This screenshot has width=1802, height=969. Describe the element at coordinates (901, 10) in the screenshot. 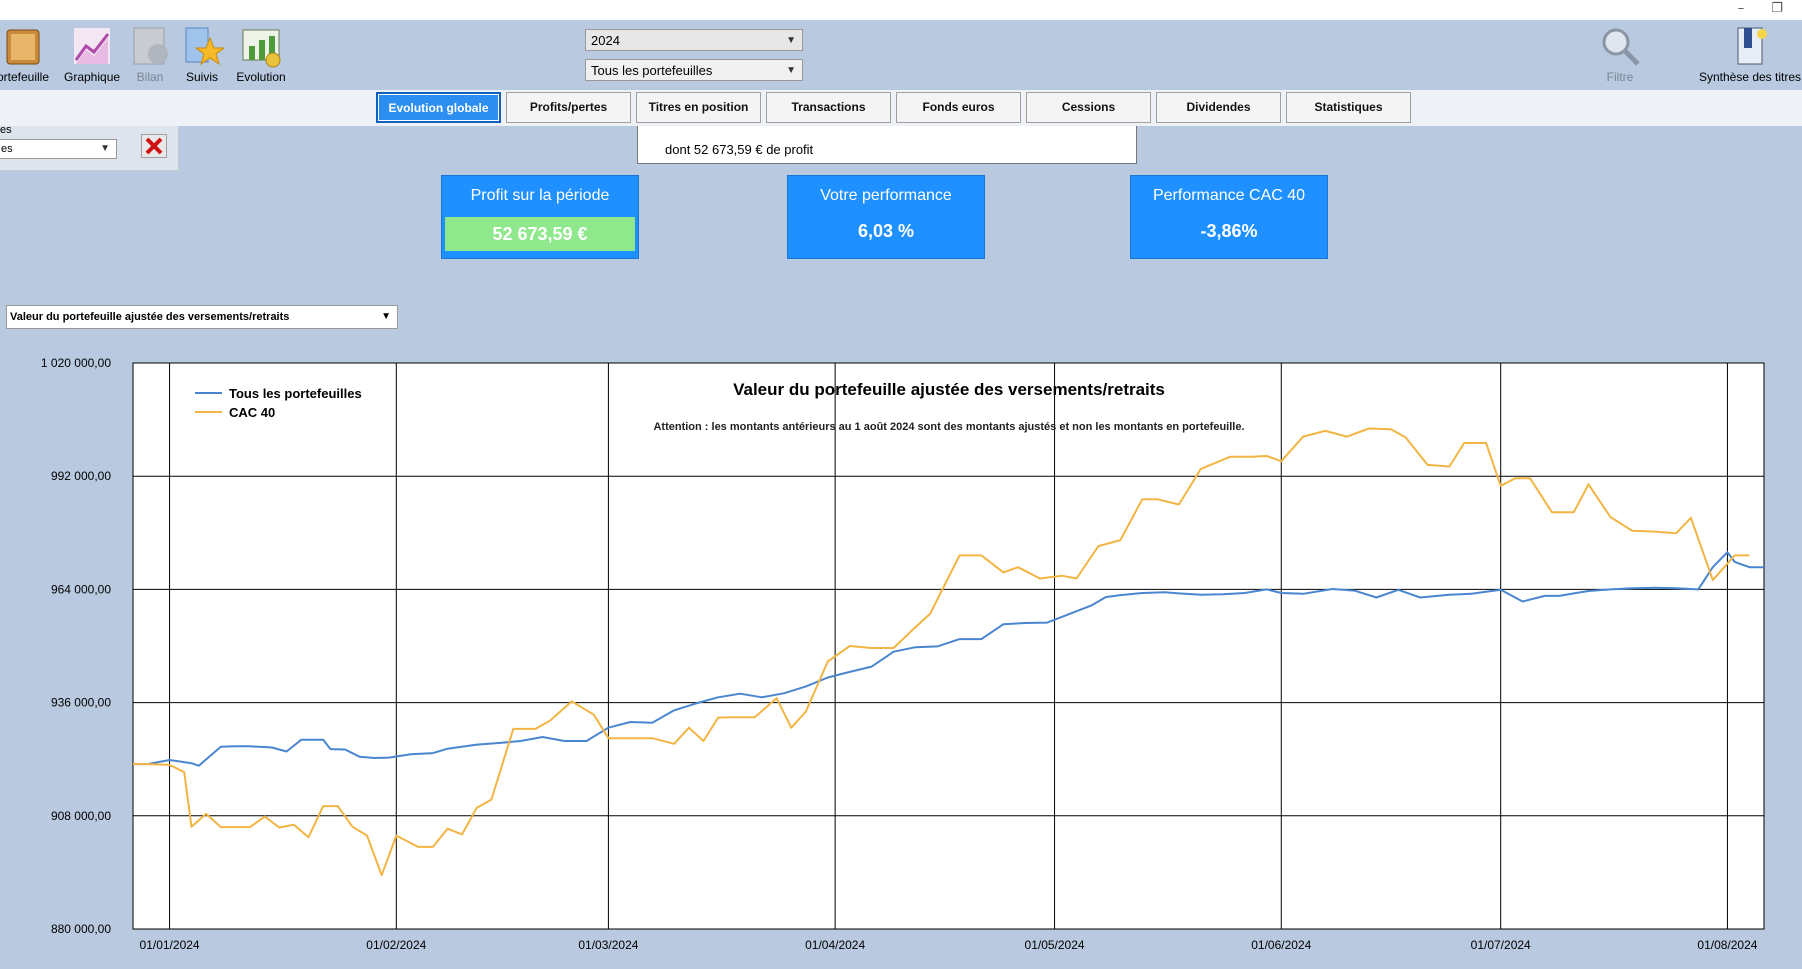

I see `title-bar: – ❐` at that location.